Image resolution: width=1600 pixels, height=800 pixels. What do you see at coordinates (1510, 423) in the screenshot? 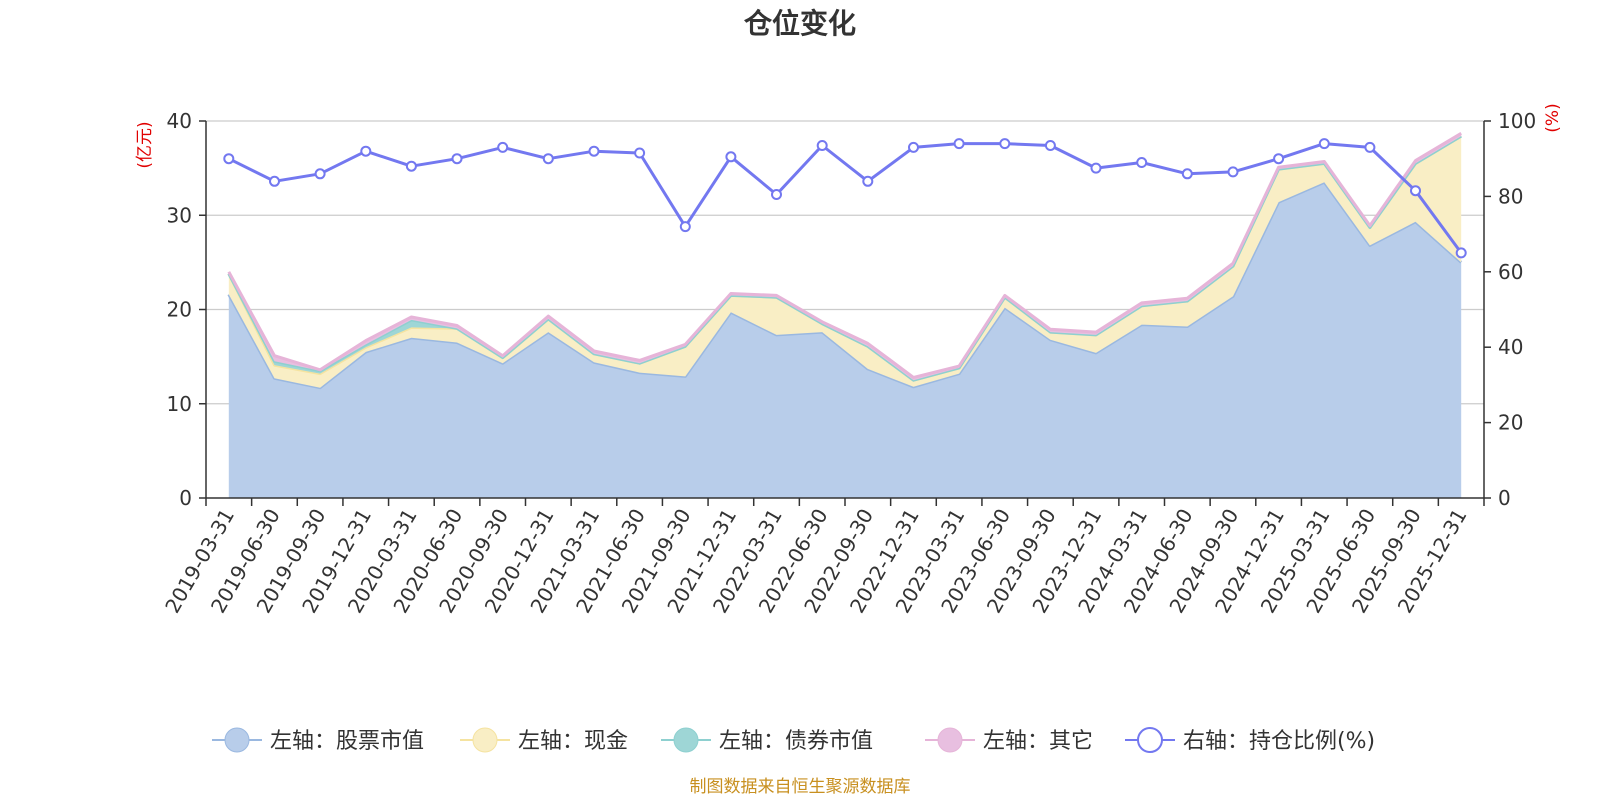
I see `right-axis-tick-label: 20` at bounding box center [1510, 423].